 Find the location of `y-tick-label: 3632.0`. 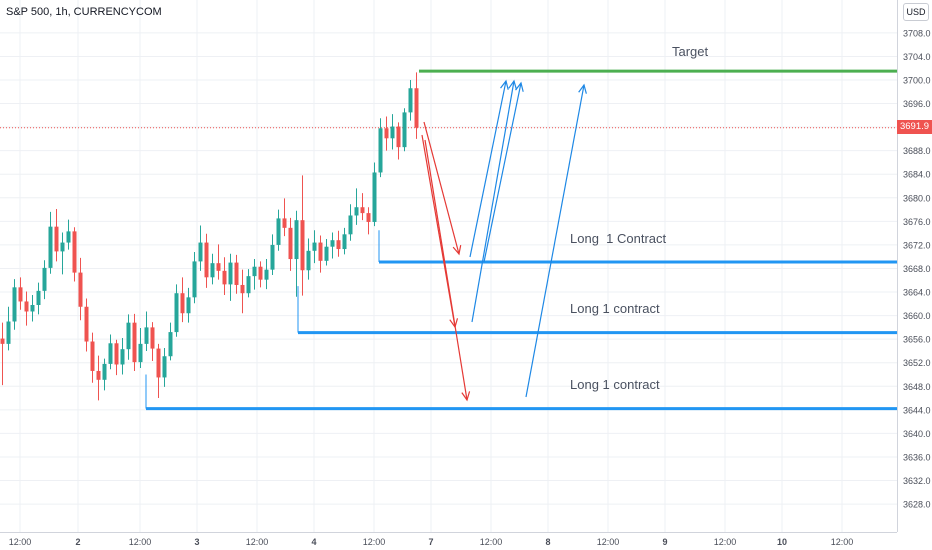

y-tick-label: 3632.0 is located at coordinates (917, 481).